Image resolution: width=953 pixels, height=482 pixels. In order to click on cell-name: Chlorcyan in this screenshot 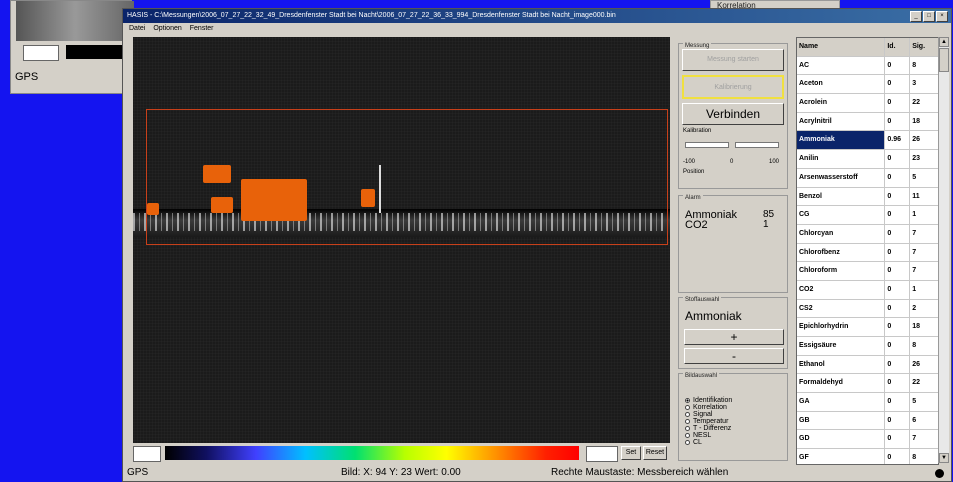, I will do `click(841, 233)`.